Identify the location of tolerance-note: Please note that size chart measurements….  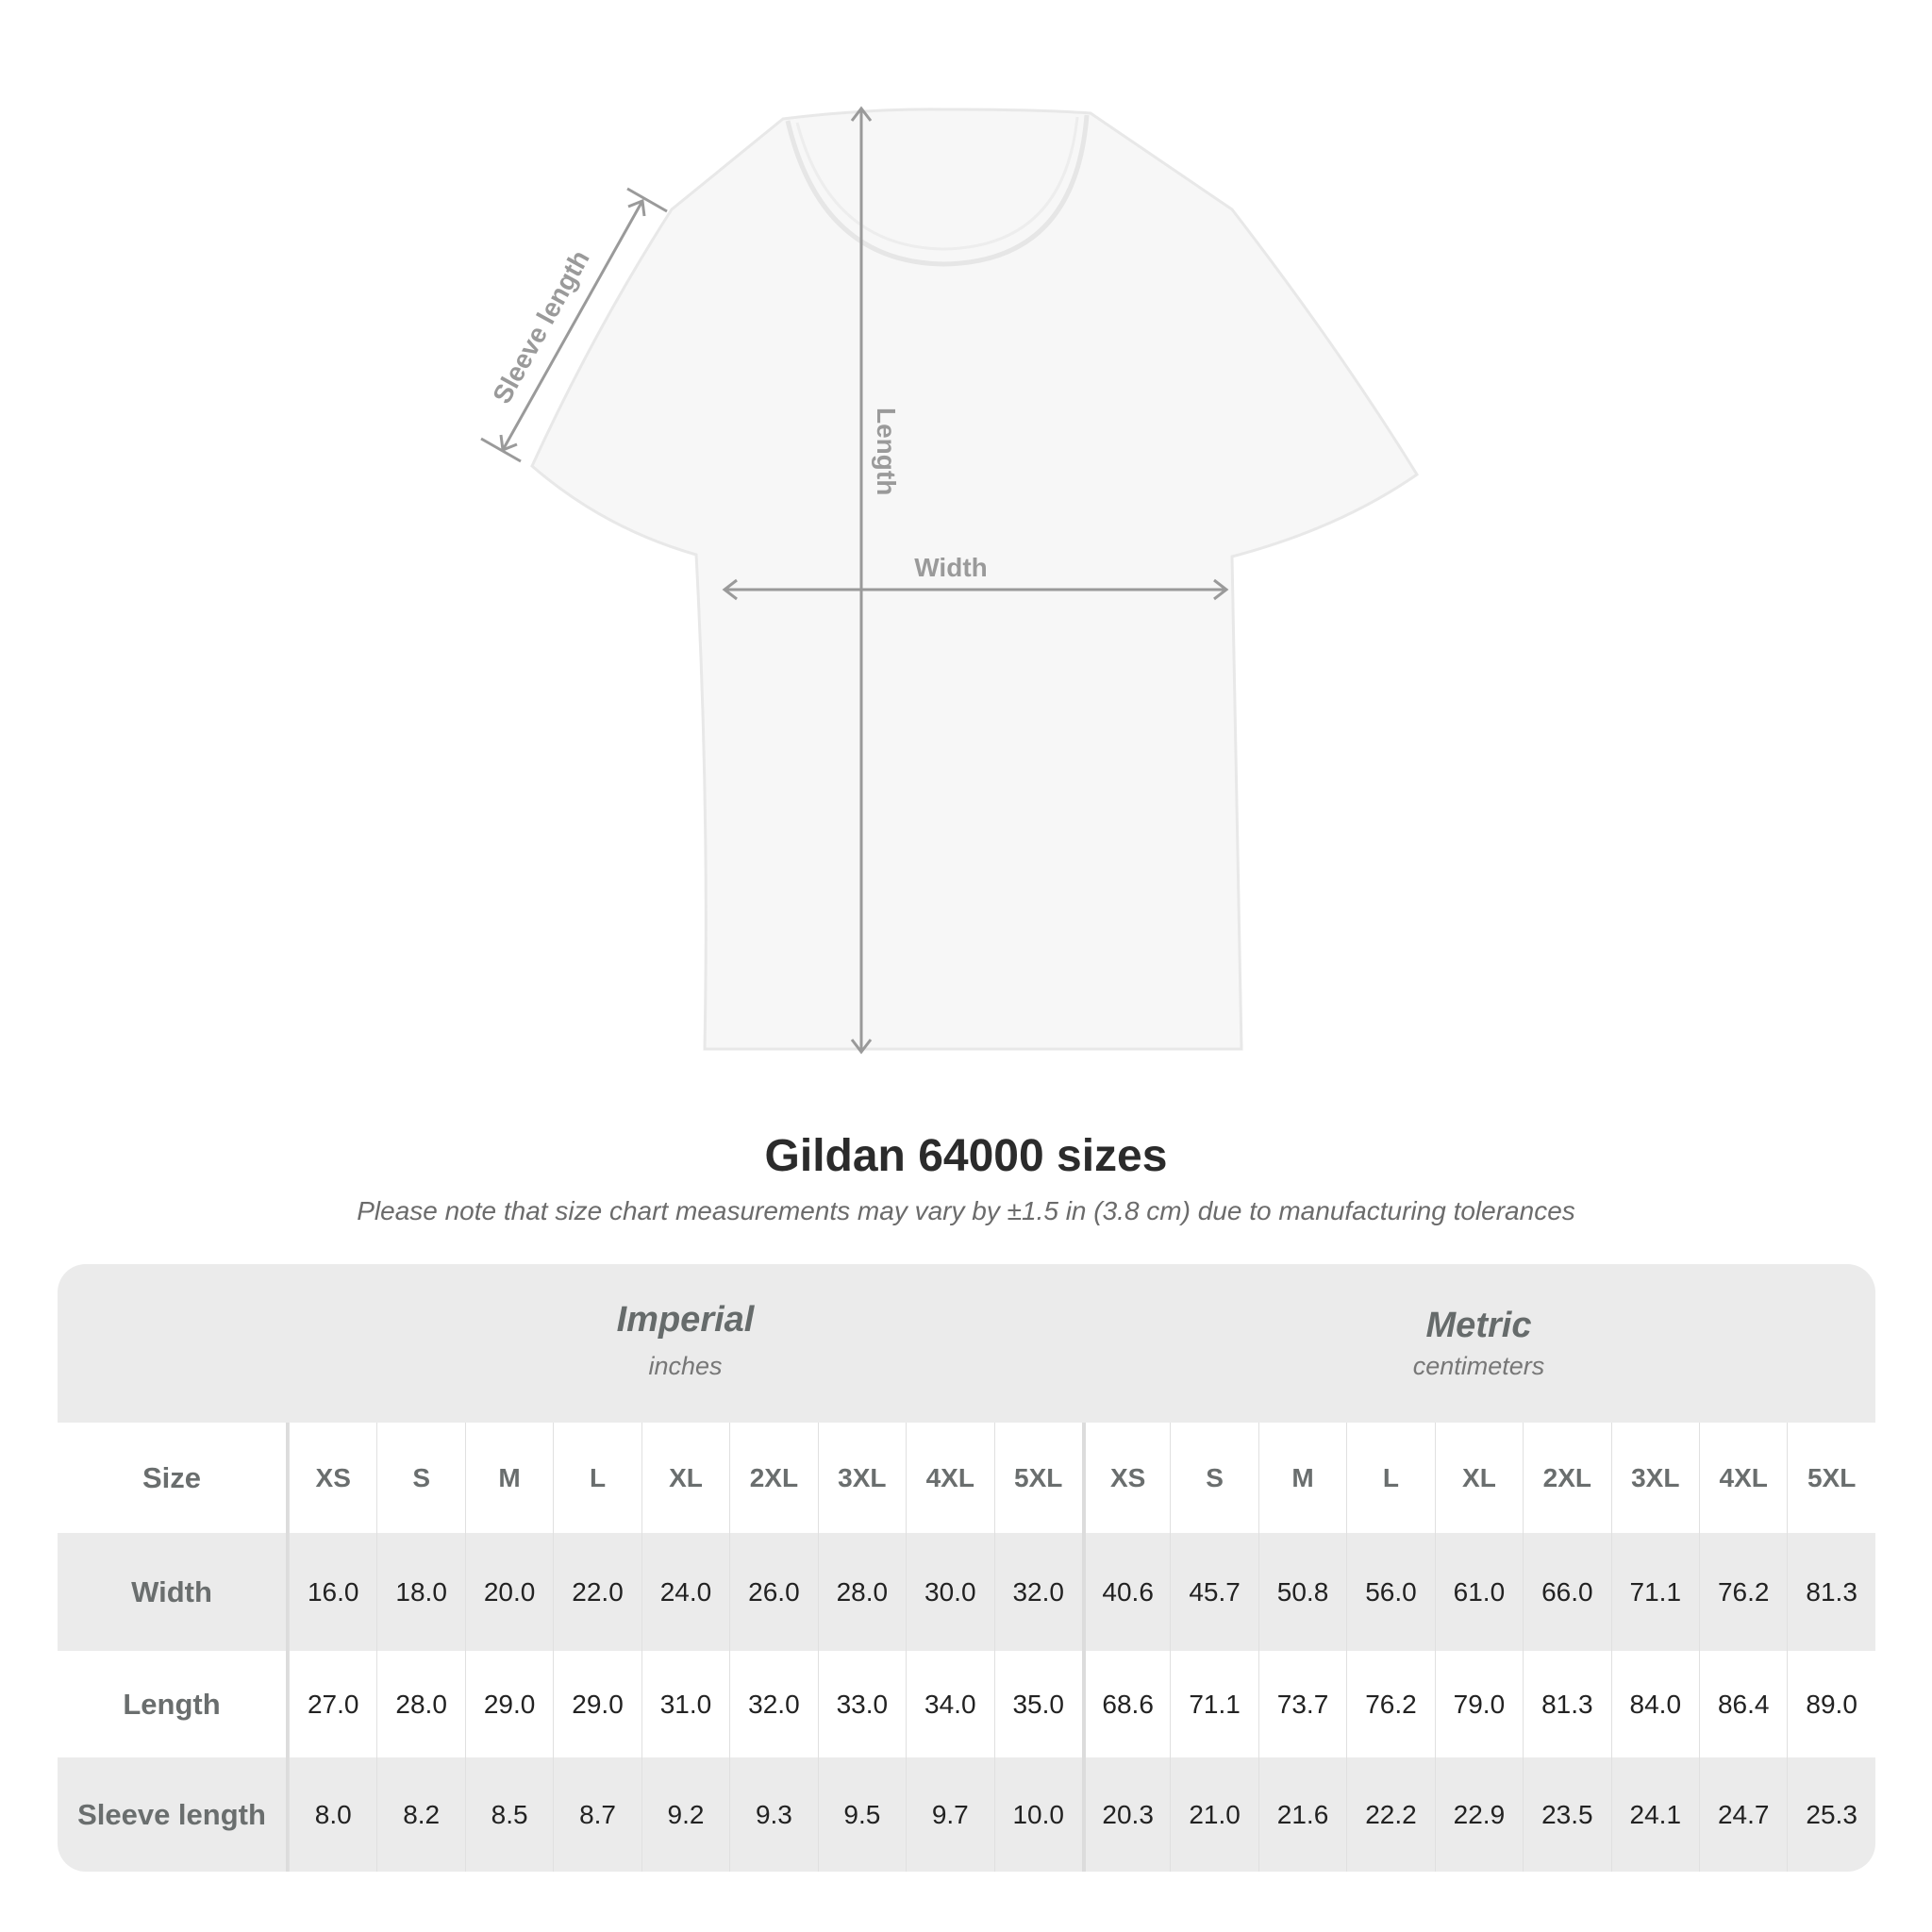
(966, 1211).